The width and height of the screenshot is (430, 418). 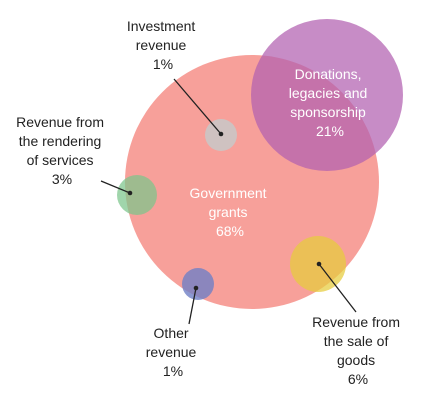 What do you see at coordinates (115, 187) in the screenshot?
I see `leader-services` at bounding box center [115, 187].